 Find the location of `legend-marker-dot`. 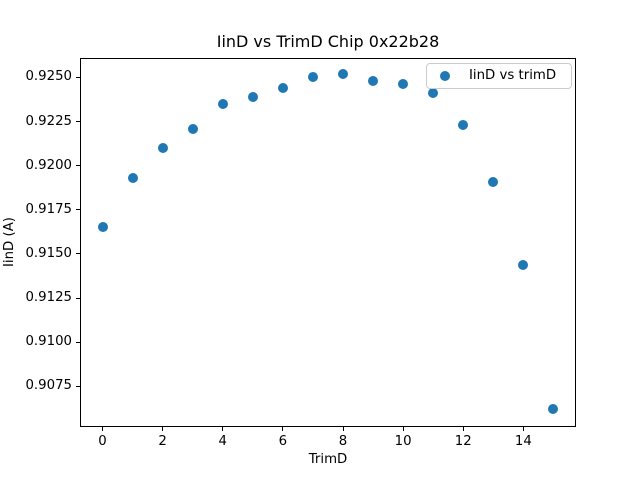

legend-marker-dot is located at coordinates (445, 76).